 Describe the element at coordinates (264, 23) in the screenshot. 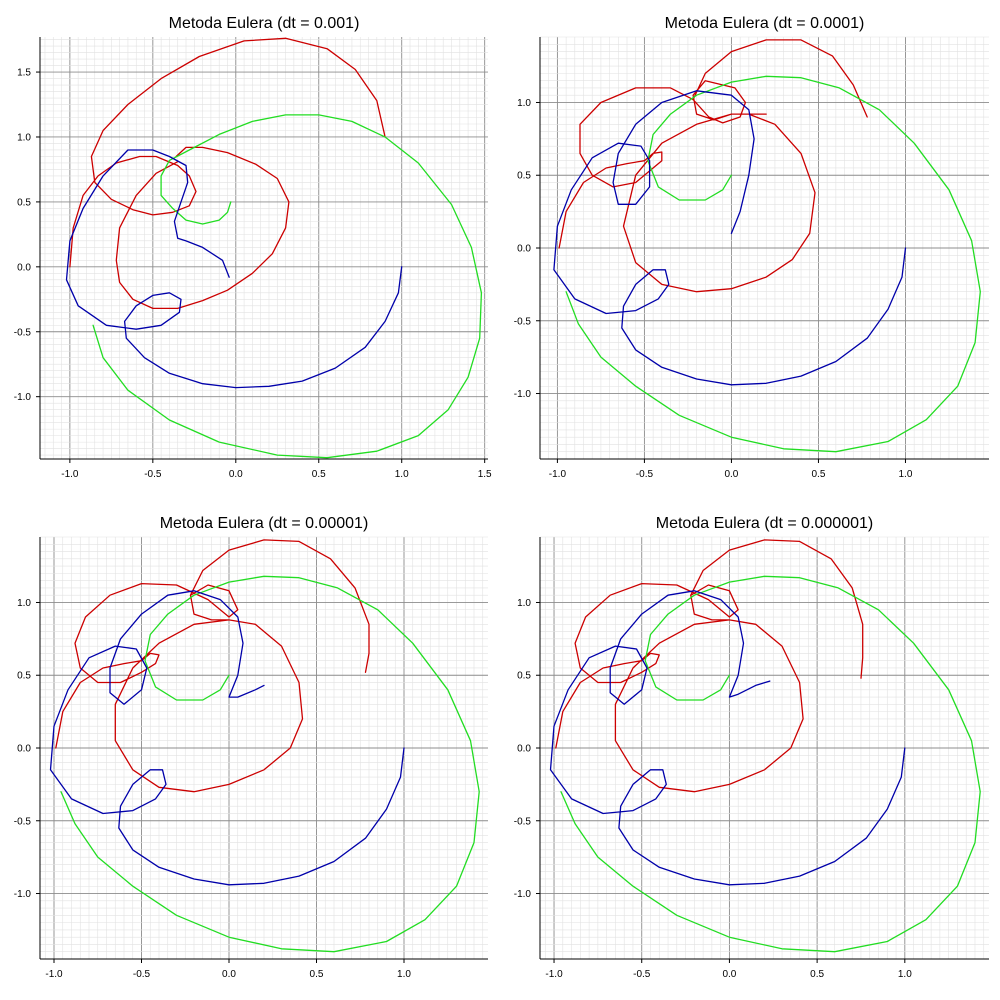

I see `chart-title: Metoda Eulera (dt = 0.001)` at that location.